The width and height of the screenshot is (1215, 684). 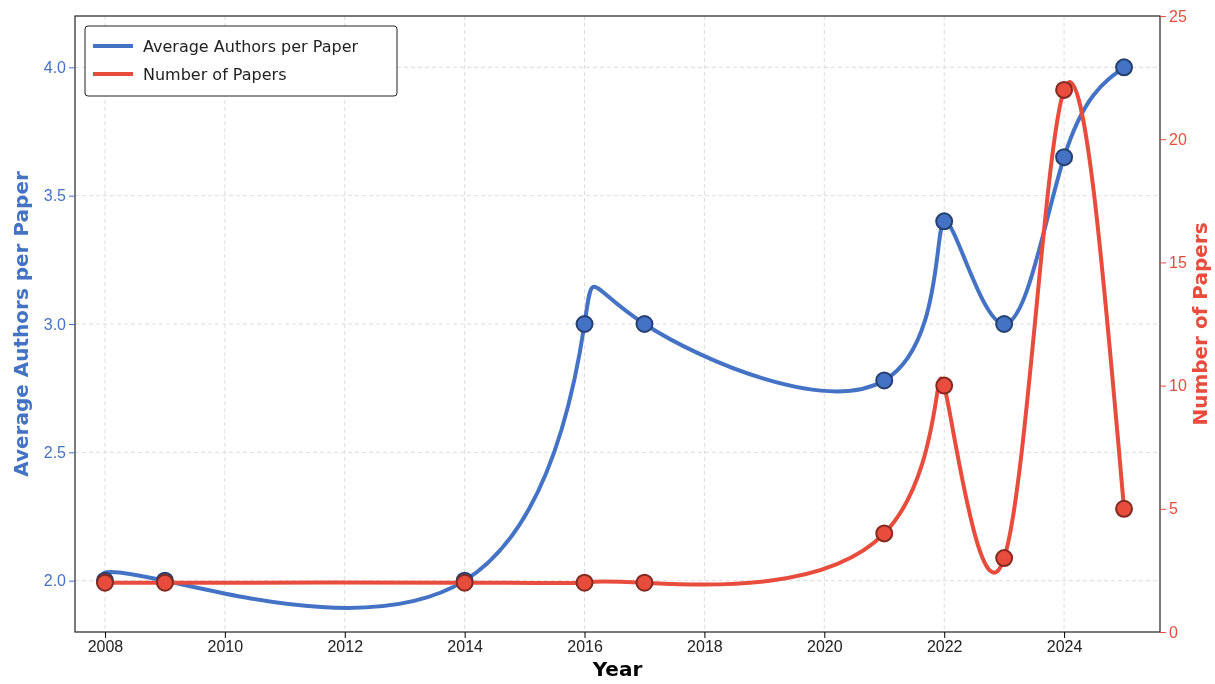 I want to click on x-tick-label: 2020, so click(x=825, y=647).